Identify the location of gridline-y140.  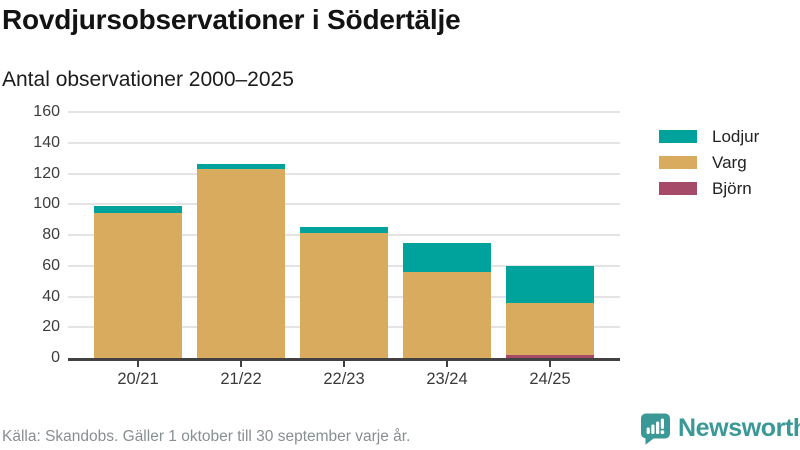
(344, 142).